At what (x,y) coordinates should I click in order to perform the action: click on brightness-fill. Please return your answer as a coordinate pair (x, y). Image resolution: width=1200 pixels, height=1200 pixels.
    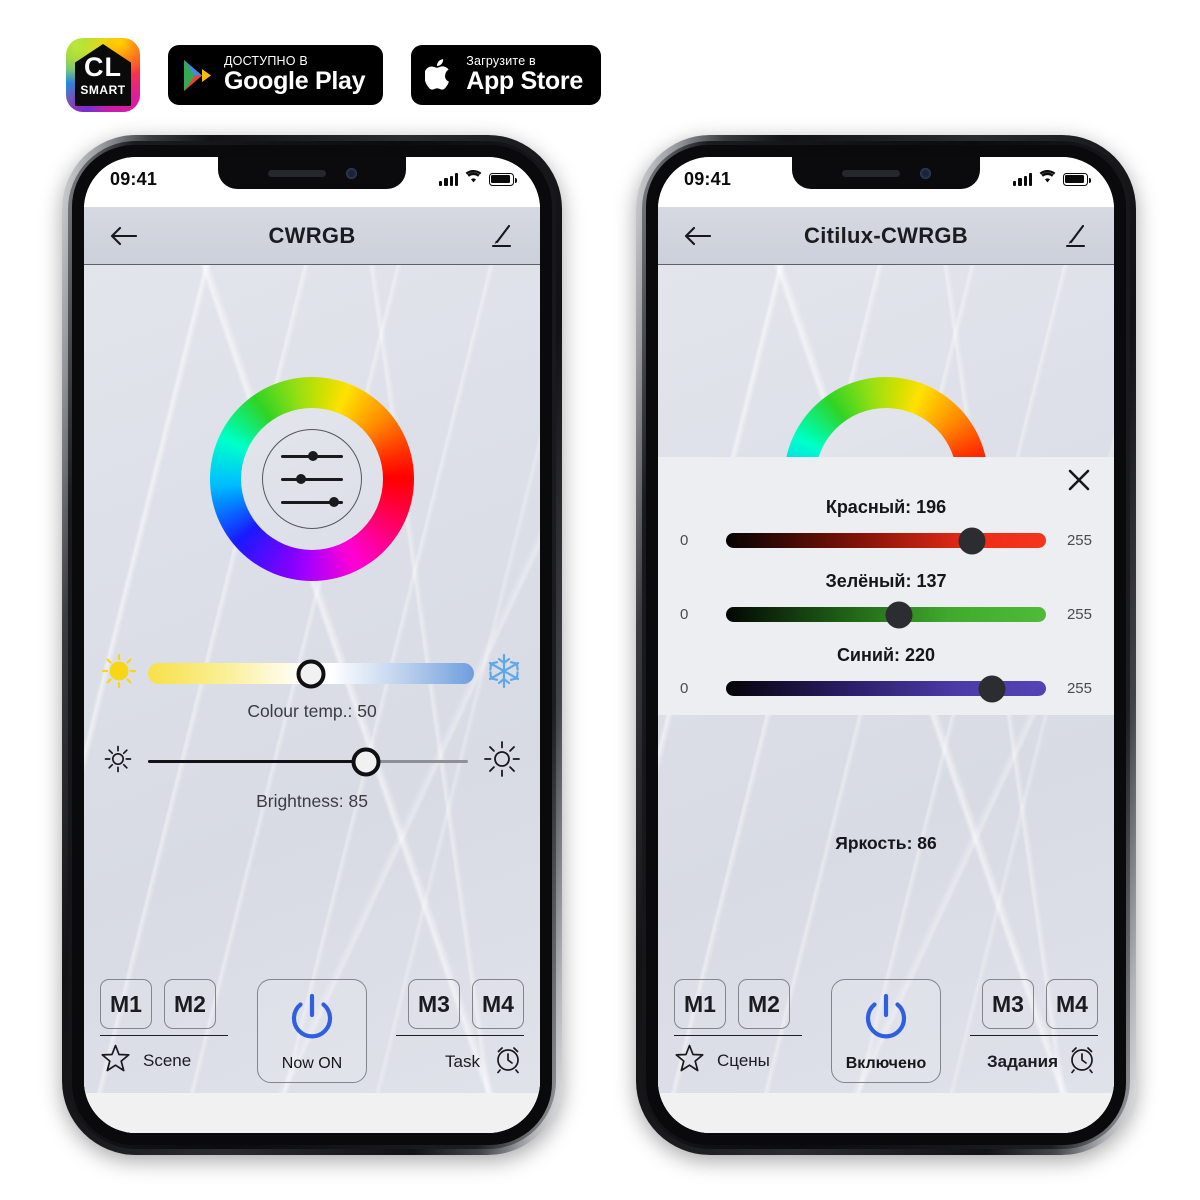
    Looking at the image, I should click on (257, 761).